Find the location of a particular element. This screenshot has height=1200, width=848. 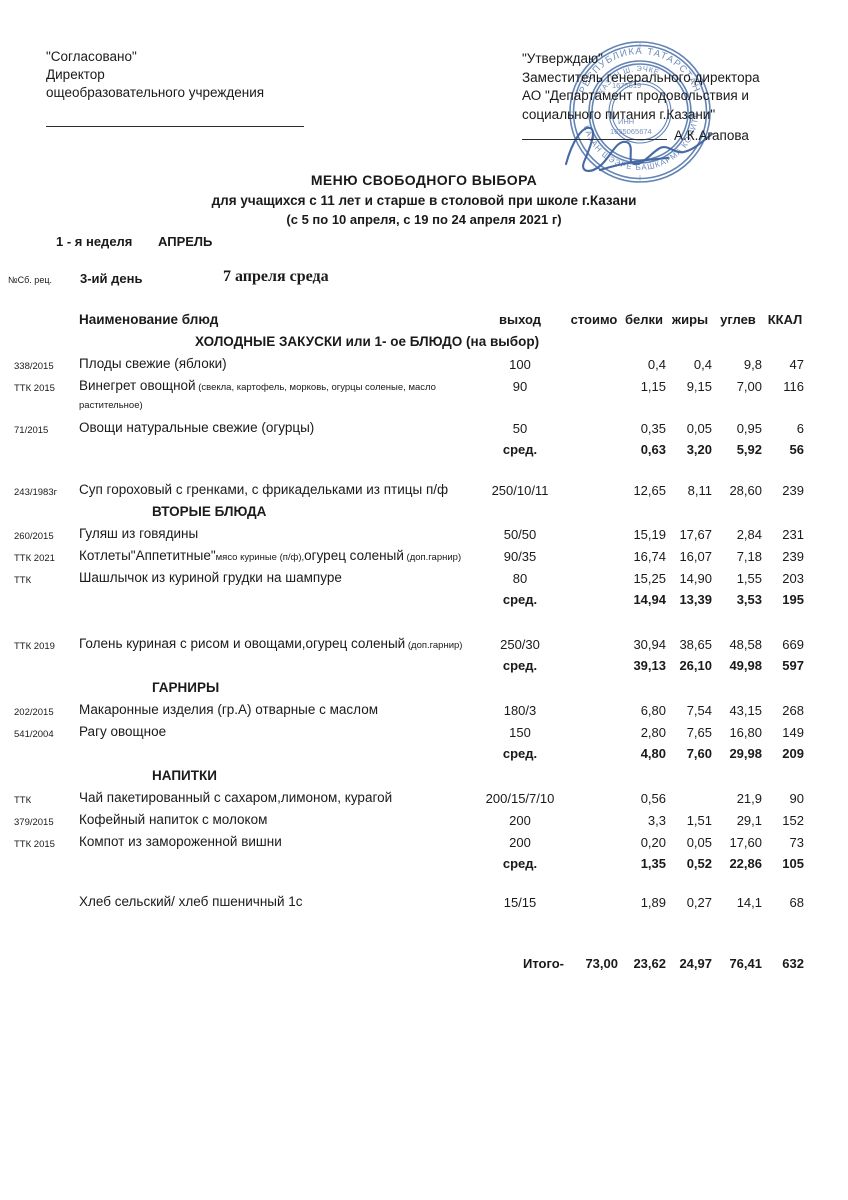

cell-kcal: 268 is located at coordinates (793, 710).